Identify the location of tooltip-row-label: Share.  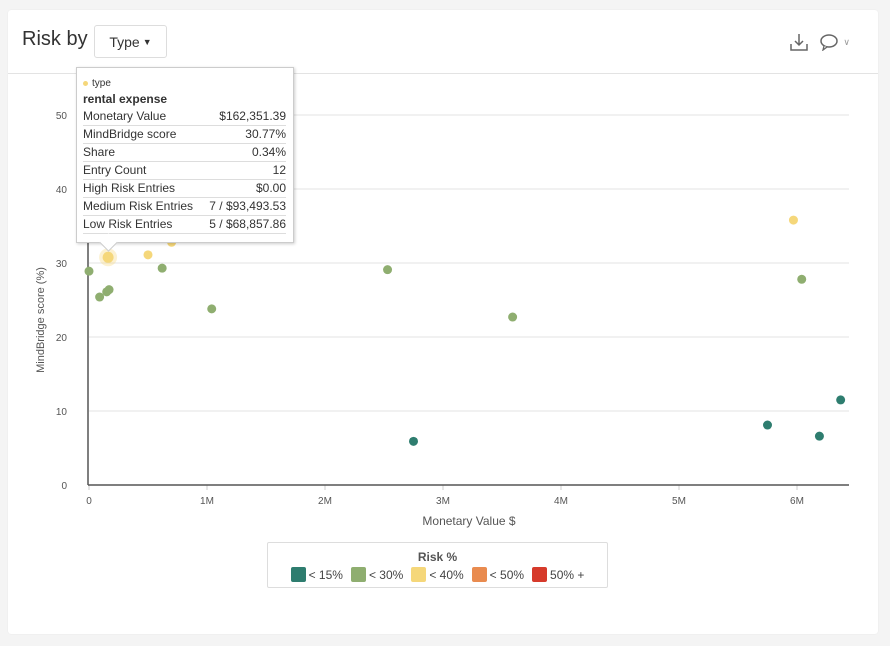
(99, 152).